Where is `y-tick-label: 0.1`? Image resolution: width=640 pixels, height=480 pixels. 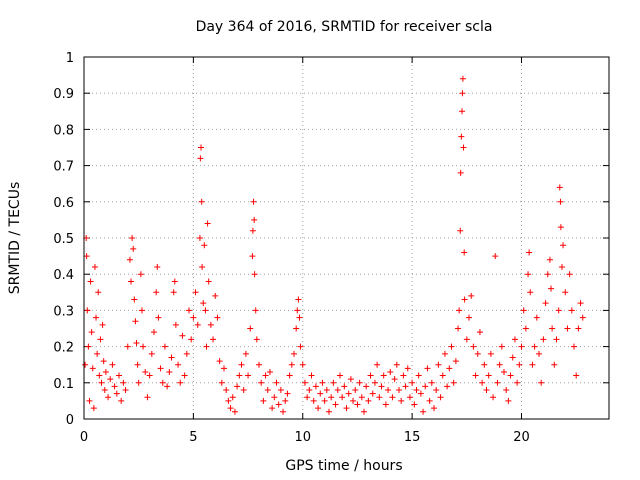 y-tick-label: 0.1 is located at coordinates (63, 384).